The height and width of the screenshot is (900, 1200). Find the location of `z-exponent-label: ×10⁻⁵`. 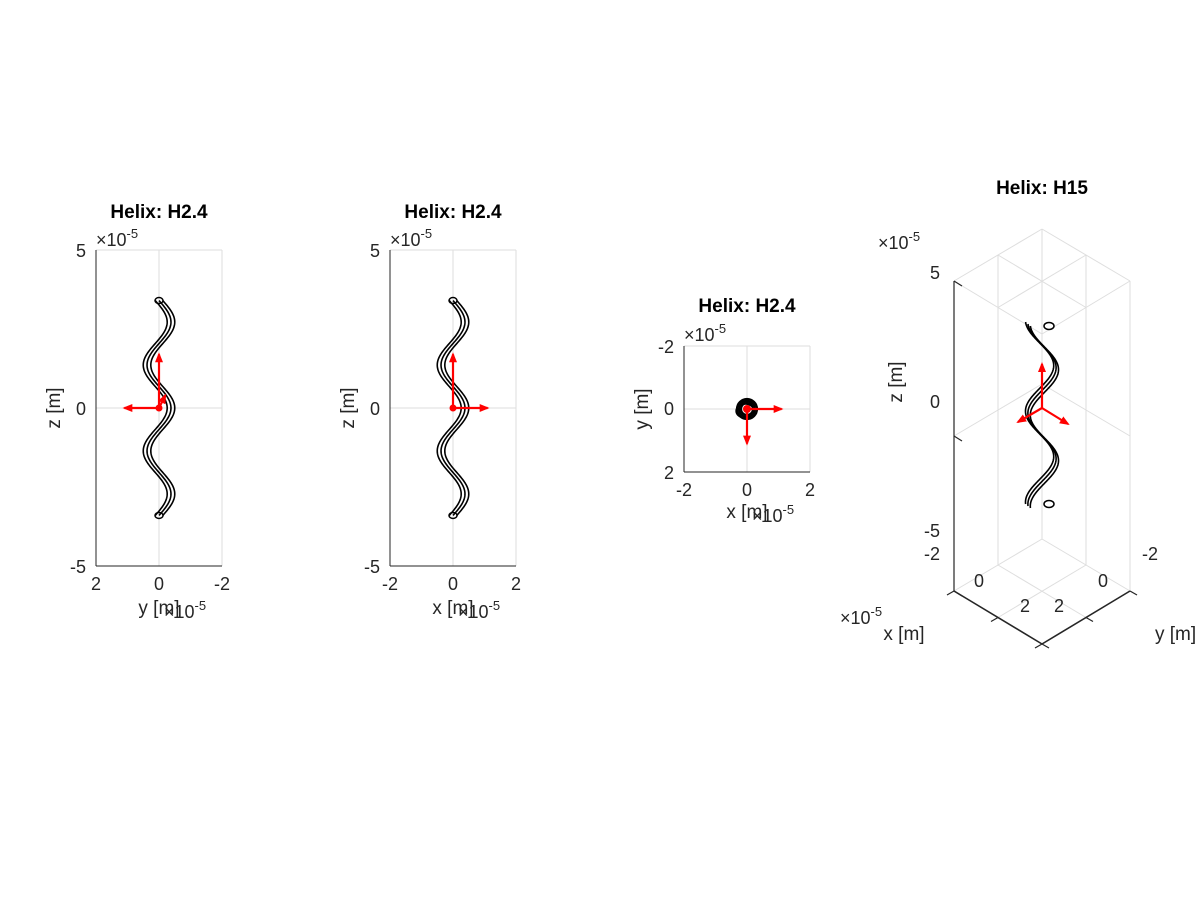

z-exponent-label: ×10⁻⁵ is located at coordinates (899, 241).